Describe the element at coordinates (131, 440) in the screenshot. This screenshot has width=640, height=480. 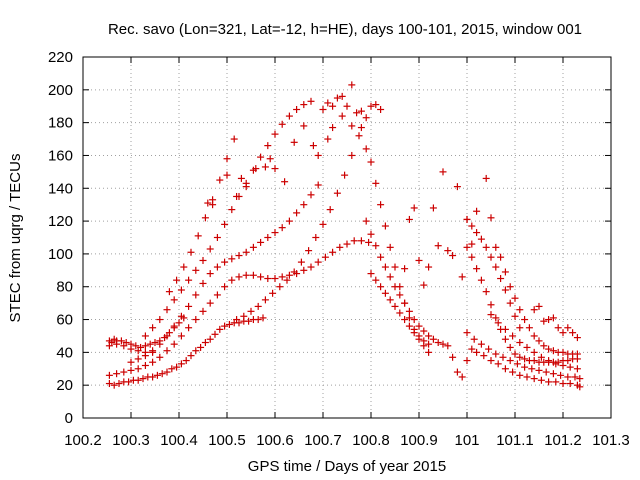
I see `x-tick-label: 100.3` at that location.